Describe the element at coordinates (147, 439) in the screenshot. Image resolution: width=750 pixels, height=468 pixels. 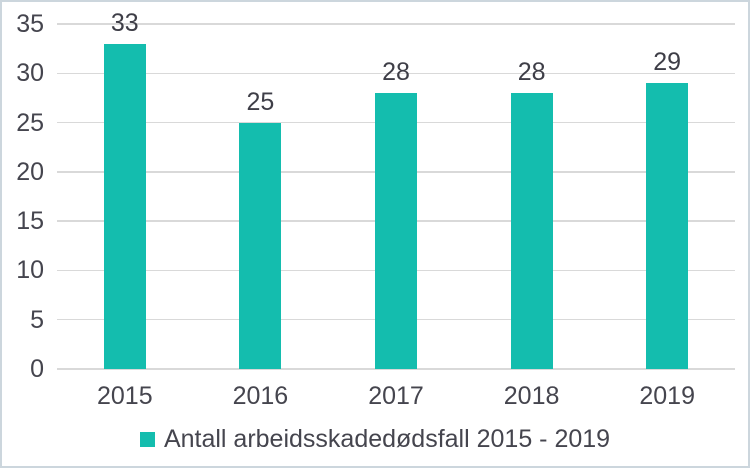
I see `legend-swatch-icon` at that location.